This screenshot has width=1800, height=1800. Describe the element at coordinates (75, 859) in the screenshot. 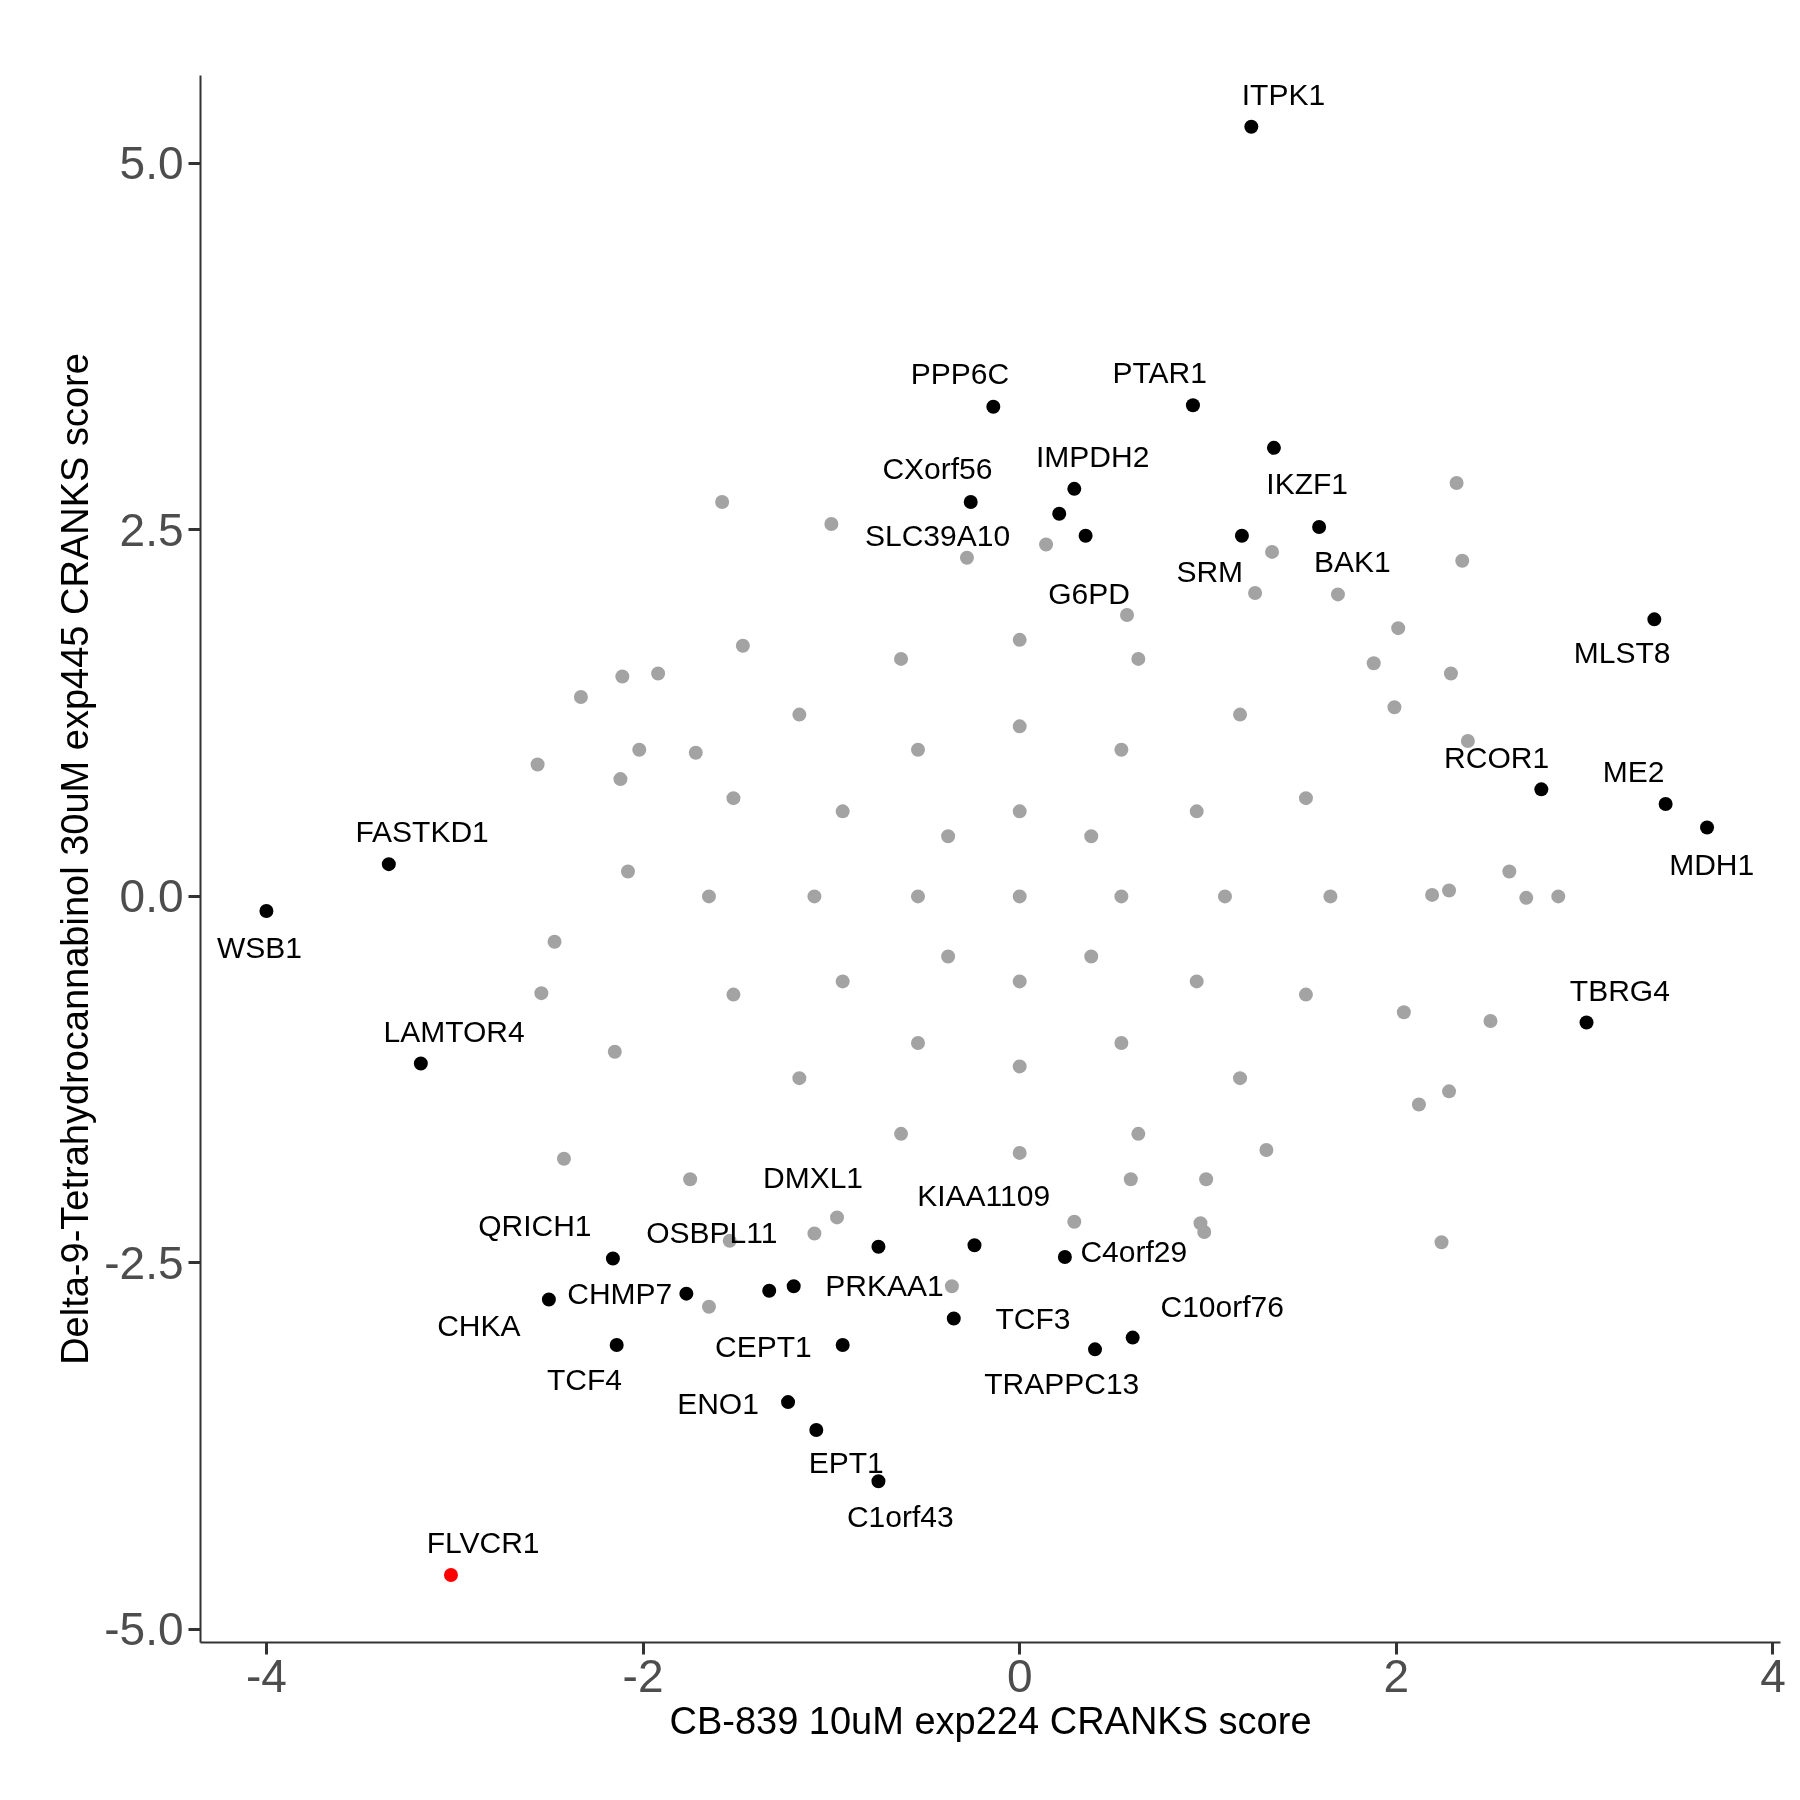

I see `y-axis-title: Delta-9-Tetrahydrocannabinol 30uM exp445 CRANKS score` at that location.